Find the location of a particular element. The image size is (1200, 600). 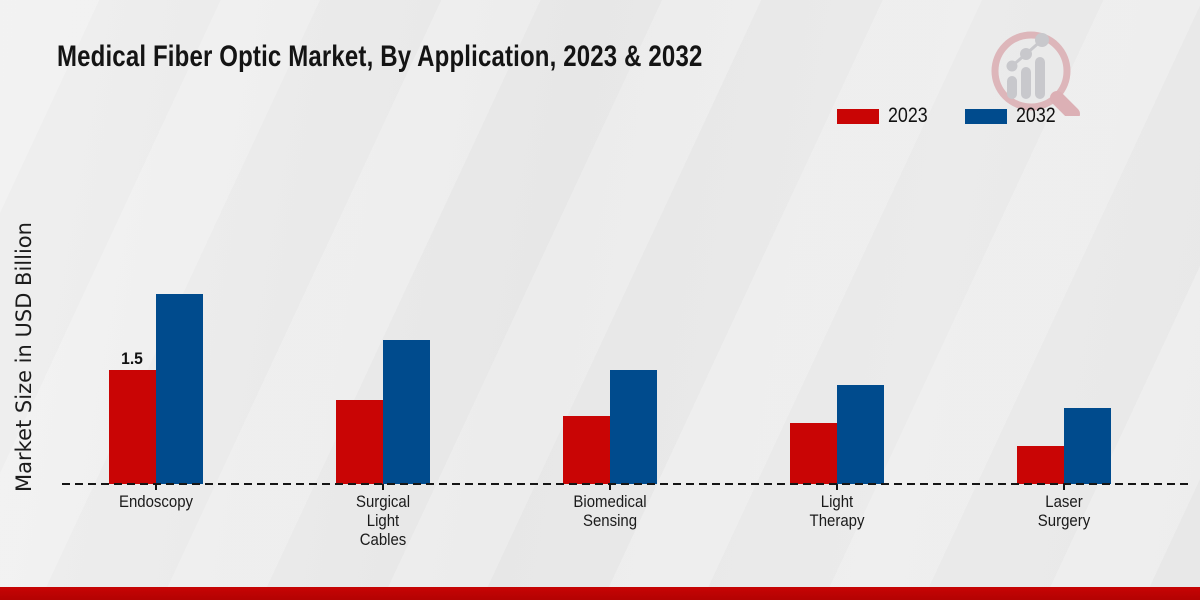

bar-value-label-2023-endoscopy: 1.5 is located at coordinates (132, 358).